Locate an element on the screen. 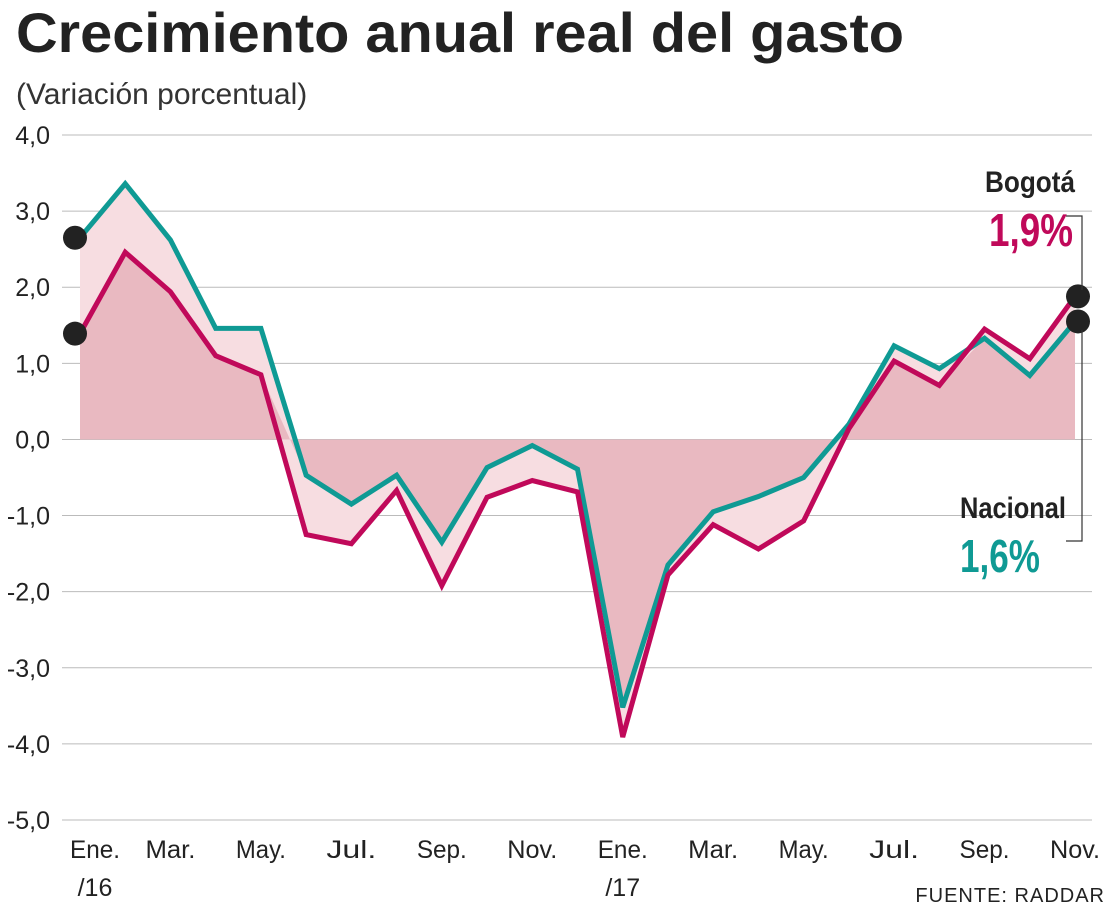  nacional-leader-line is located at coordinates (1074, 436).